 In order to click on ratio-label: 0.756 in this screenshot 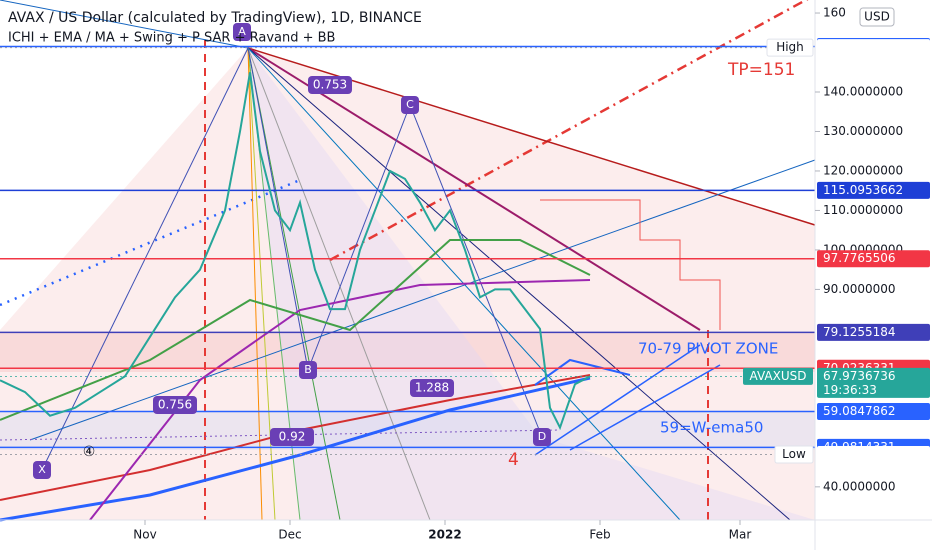, I will do `click(175, 405)`.